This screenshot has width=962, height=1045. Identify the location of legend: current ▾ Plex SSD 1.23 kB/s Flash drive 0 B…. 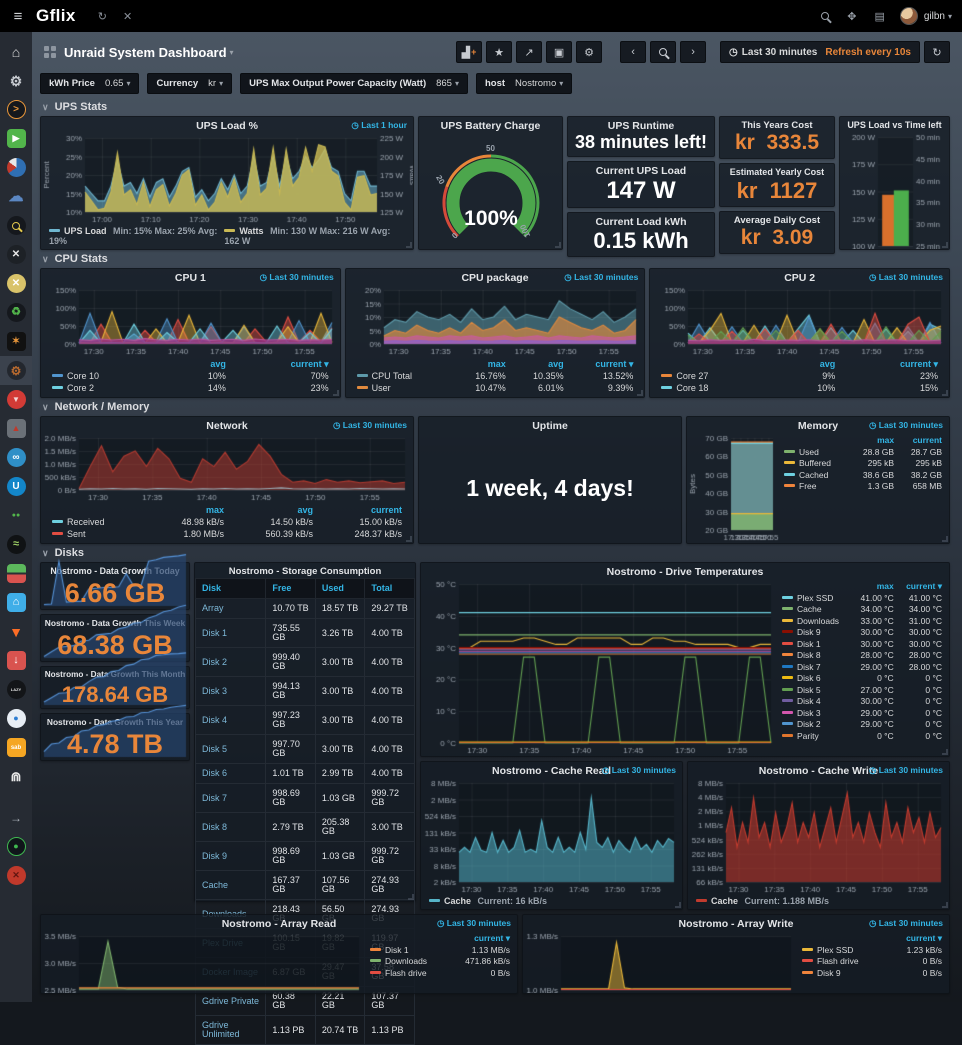
(874, 962).